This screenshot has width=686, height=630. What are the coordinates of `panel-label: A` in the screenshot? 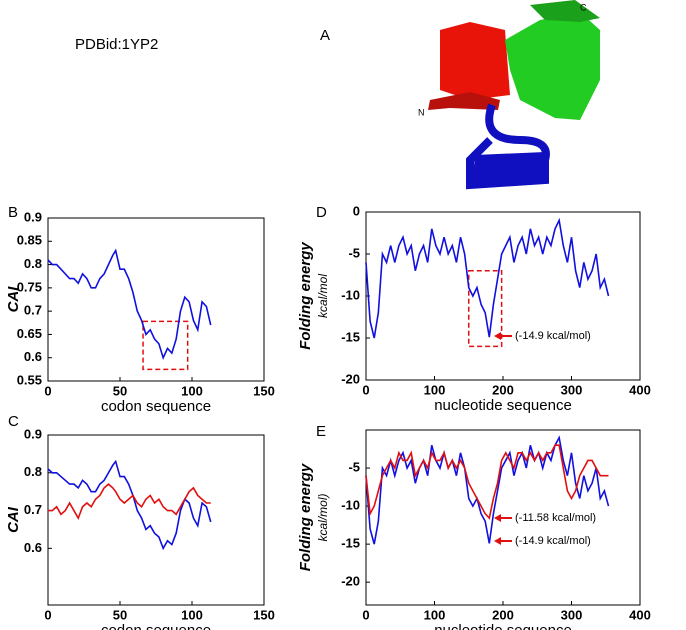 It's located at (325, 35).